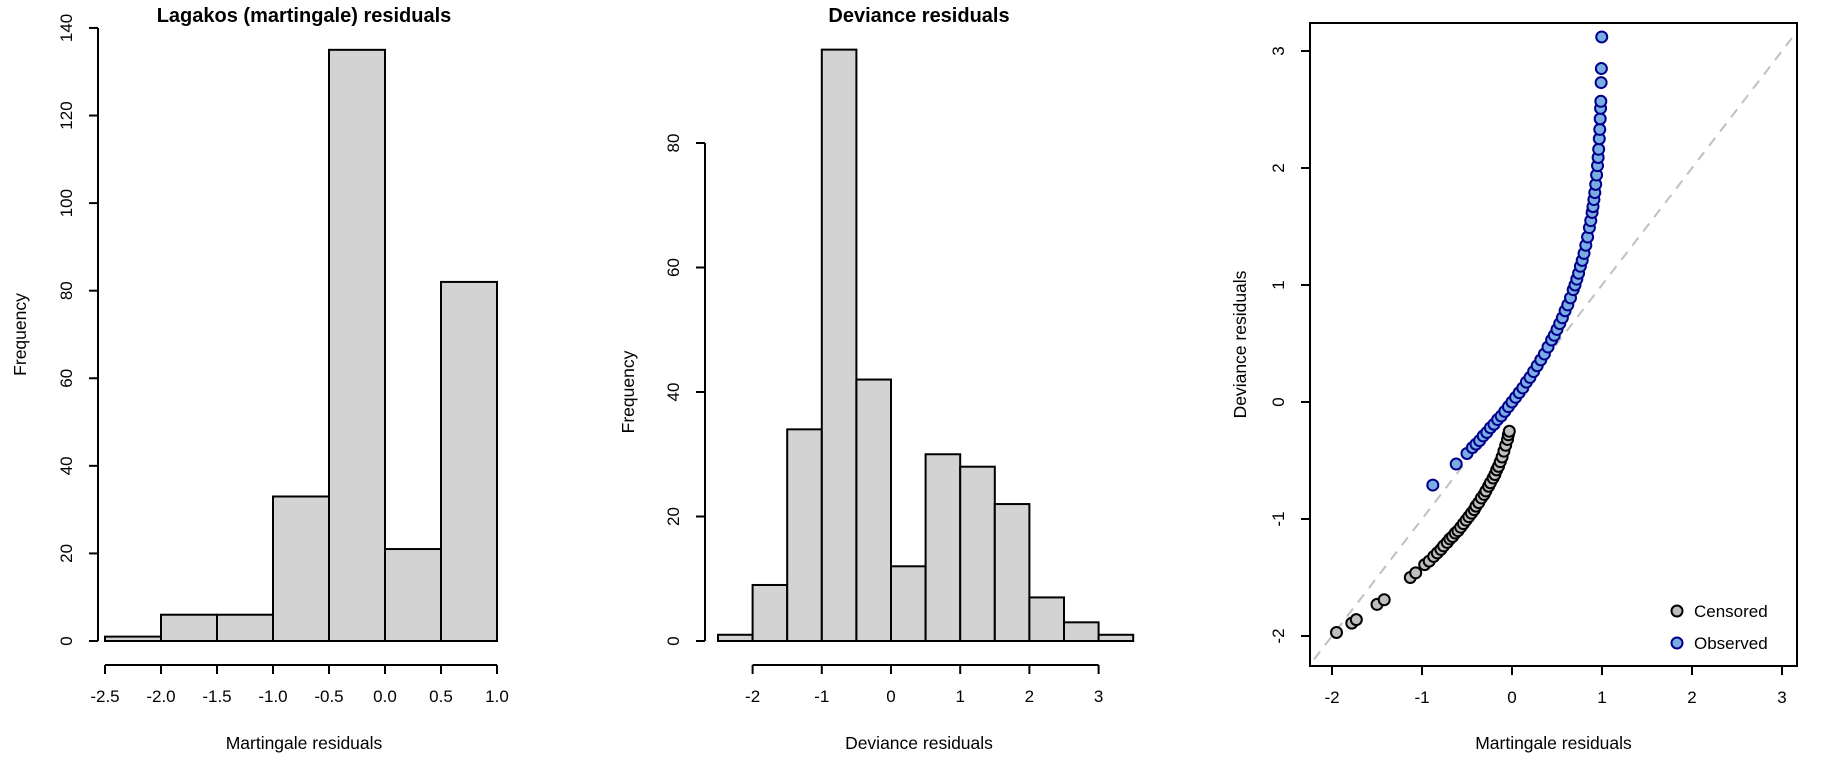 Image resolution: width=1824 pixels, height=768 pixels. What do you see at coordinates (328, 696) in the screenshot?
I see `x-tick-label: -0.5` at bounding box center [328, 696].